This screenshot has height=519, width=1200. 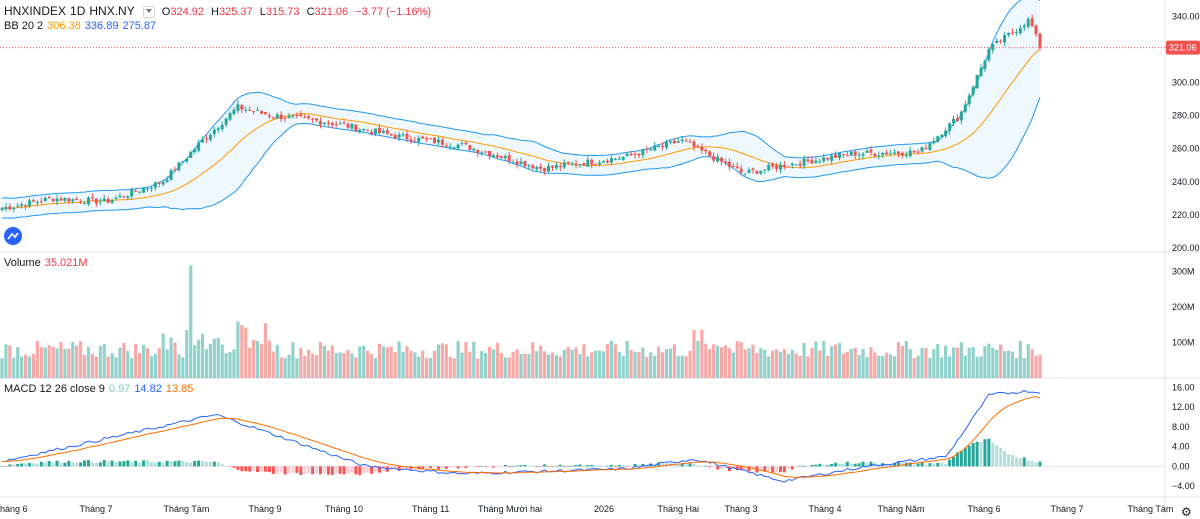 What do you see at coordinates (139, 26) in the screenshot?
I see `bb-lower: 275.87` at bounding box center [139, 26].